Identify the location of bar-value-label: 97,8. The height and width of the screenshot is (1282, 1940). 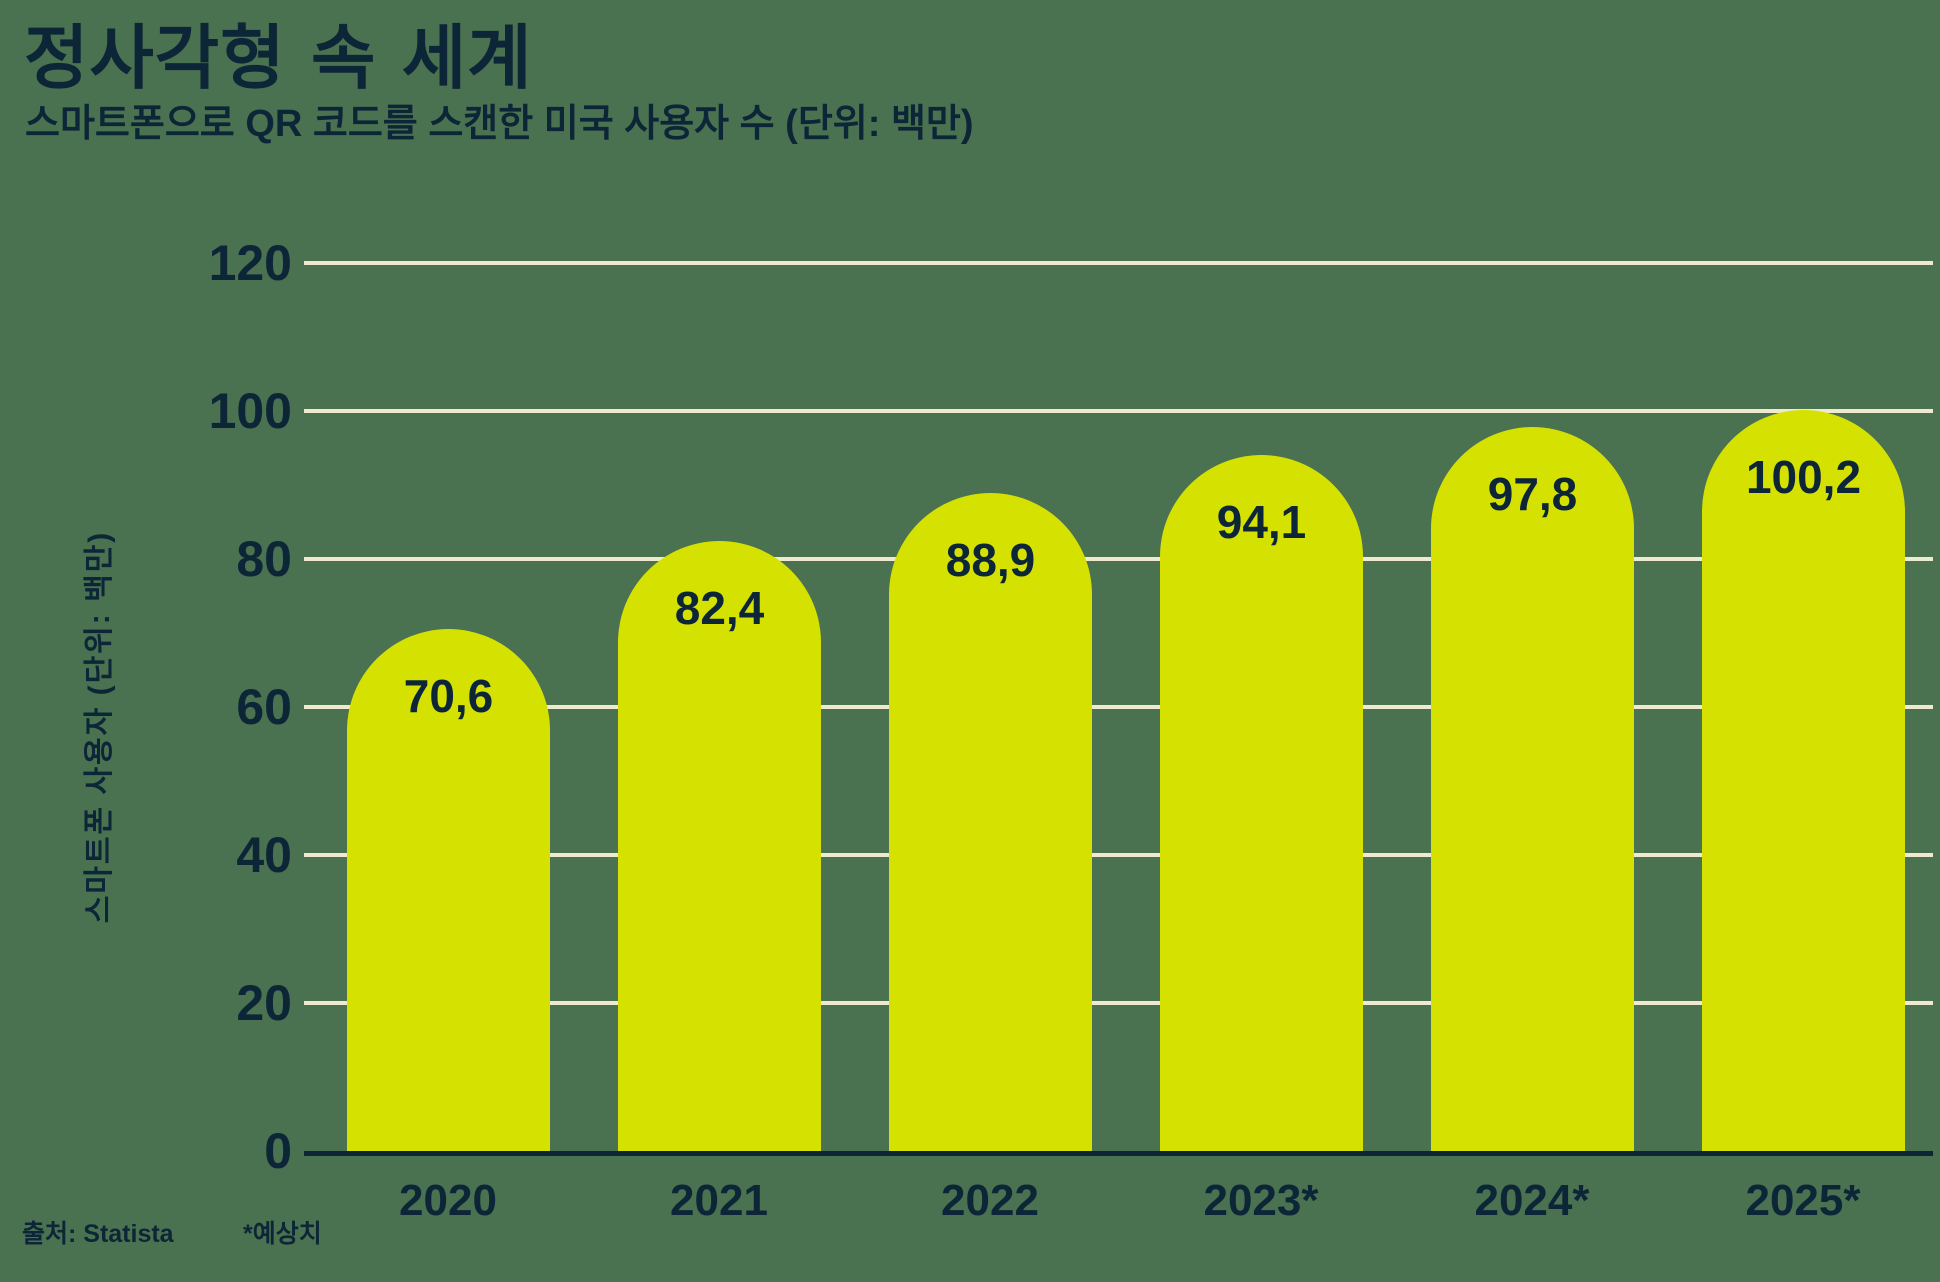
(1532, 494).